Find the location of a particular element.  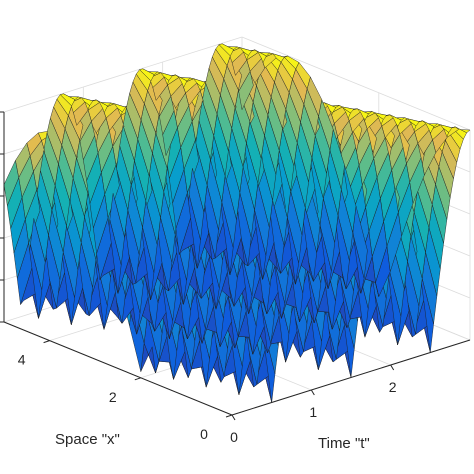

y-tick-label: 0 is located at coordinates (204, 434).